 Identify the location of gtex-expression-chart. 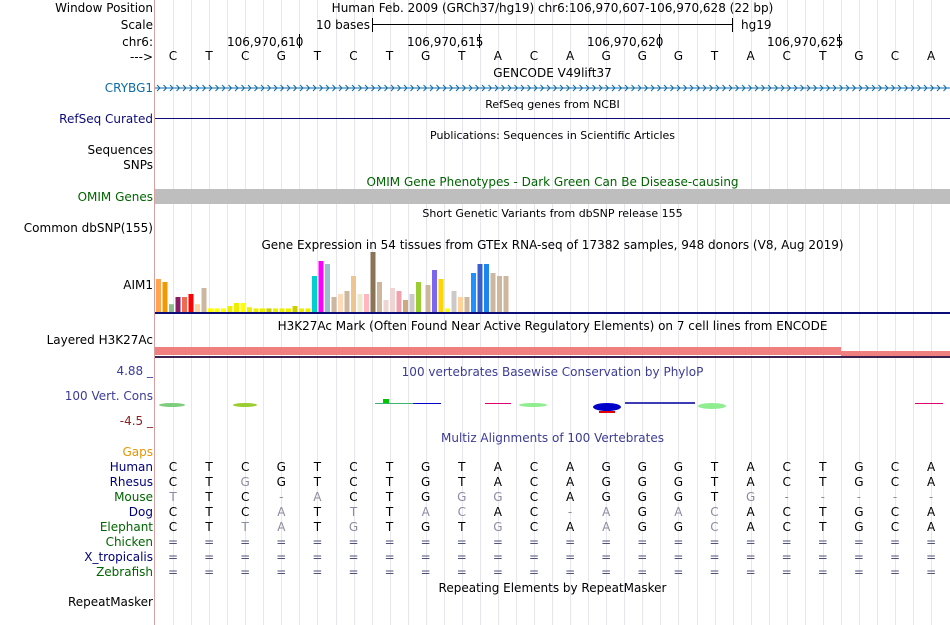
(552, 284).